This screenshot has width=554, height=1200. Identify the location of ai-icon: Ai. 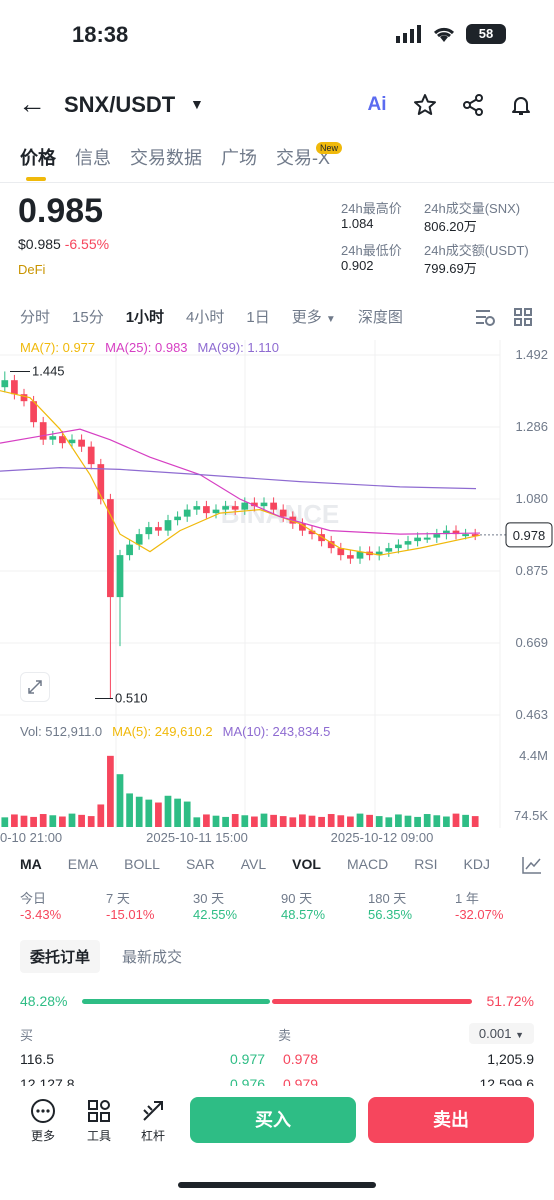
(377, 104).